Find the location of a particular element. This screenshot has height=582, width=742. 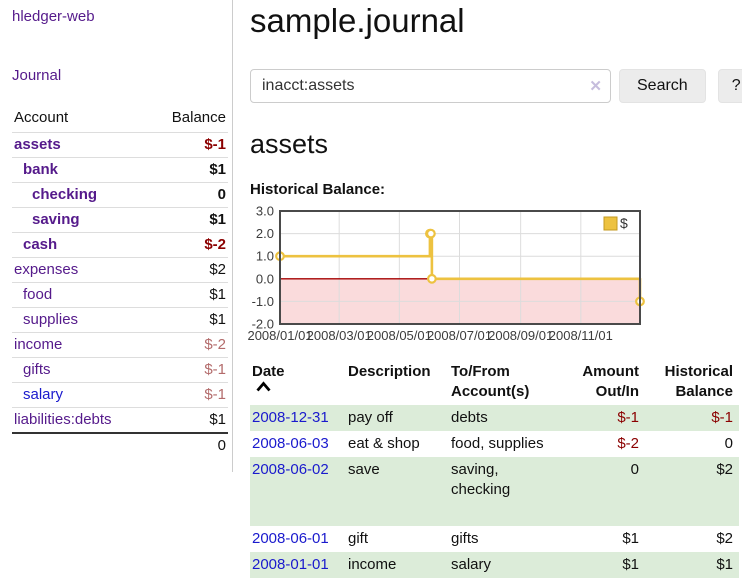

table-row: 2008-01-01 income salary $1 $1 is located at coordinates (494, 565).